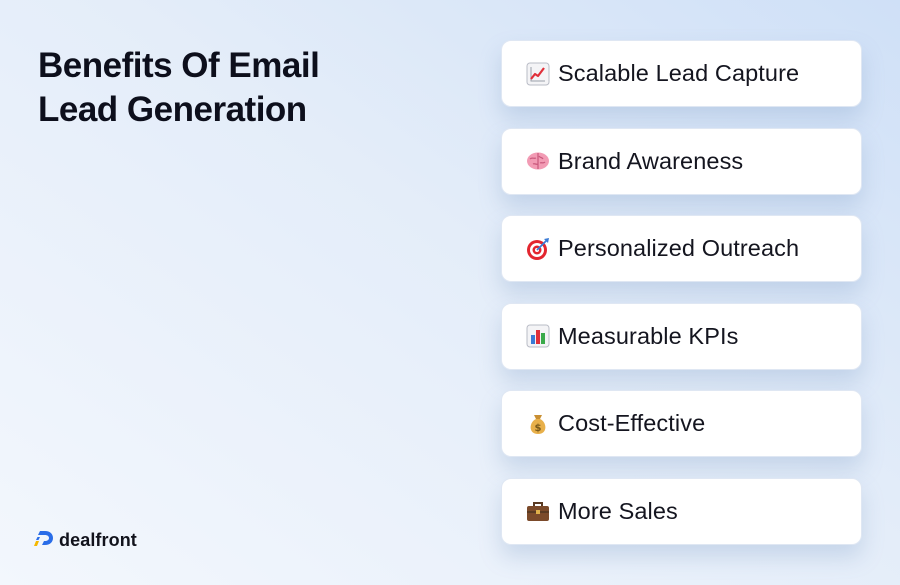  I want to click on money-bag-icon: $, so click(538, 424).